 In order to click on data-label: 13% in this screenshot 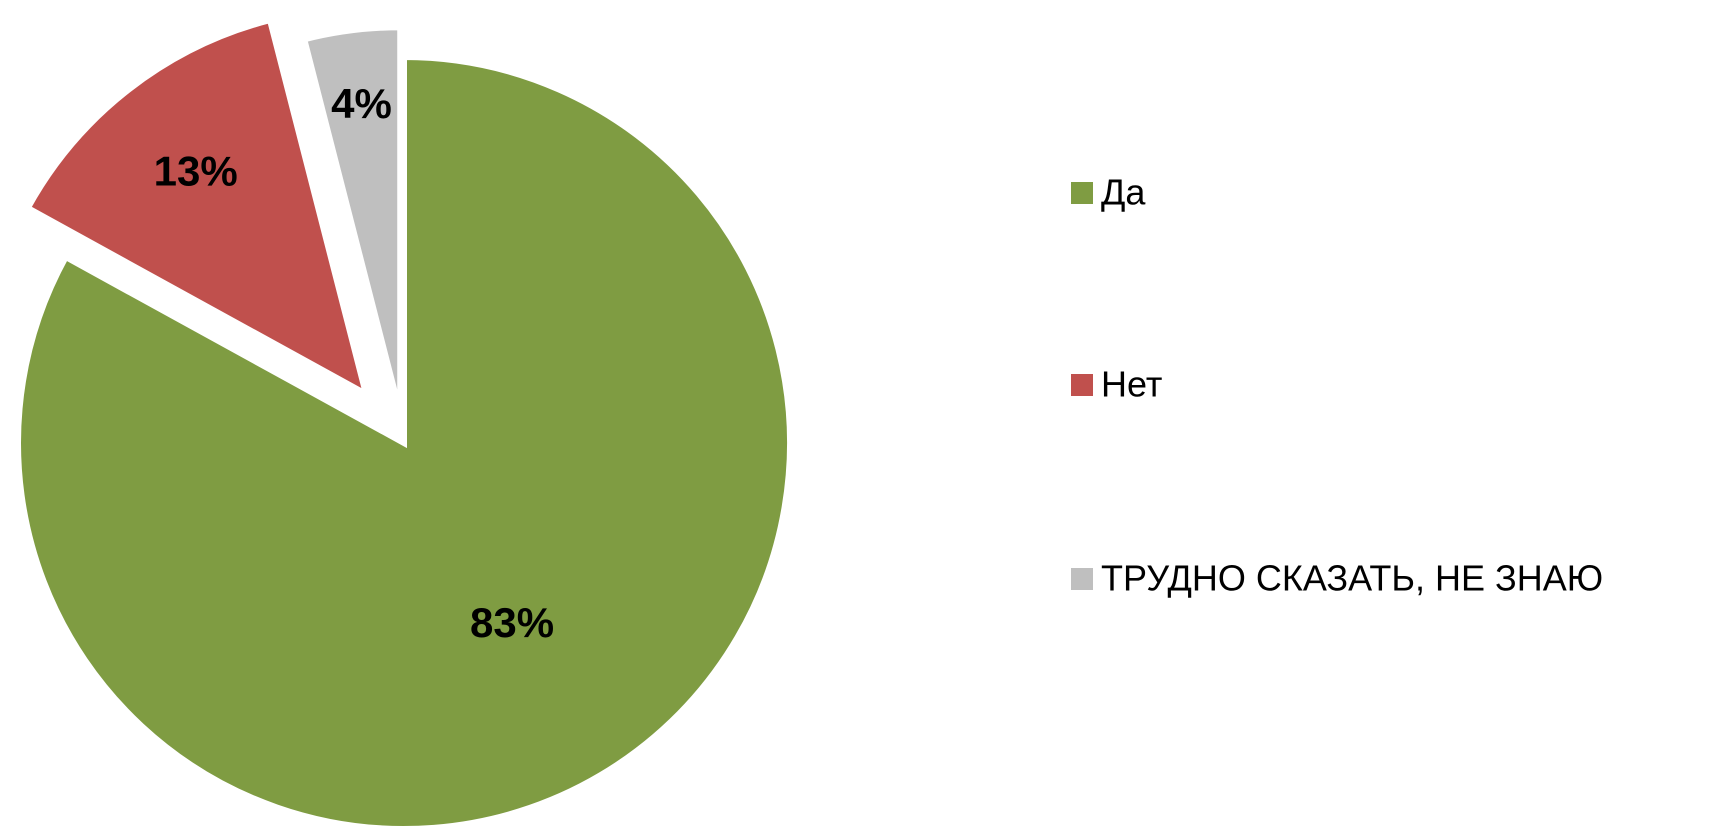, I will do `click(196, 171)`.